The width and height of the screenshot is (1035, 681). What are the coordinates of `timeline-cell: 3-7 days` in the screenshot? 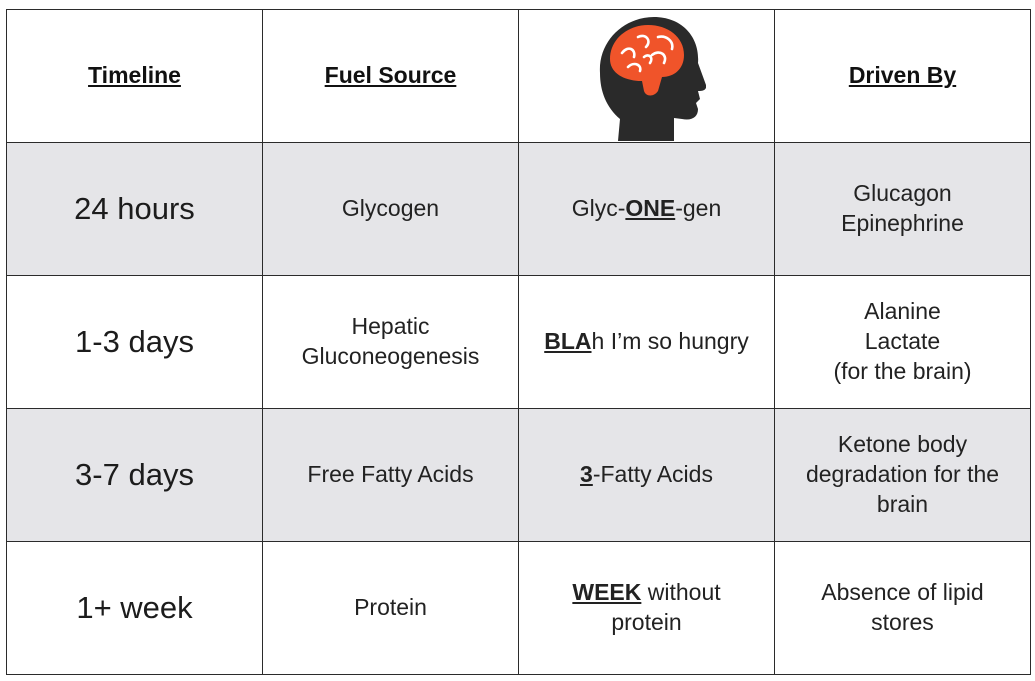 It's located at (134, 475).